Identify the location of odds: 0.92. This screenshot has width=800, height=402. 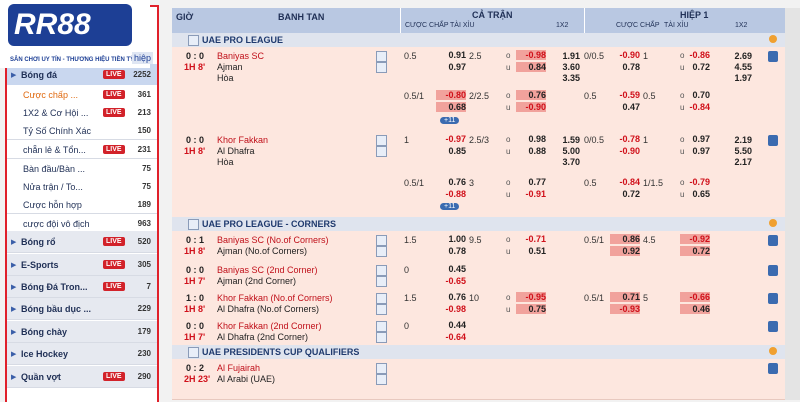
(625, 251).